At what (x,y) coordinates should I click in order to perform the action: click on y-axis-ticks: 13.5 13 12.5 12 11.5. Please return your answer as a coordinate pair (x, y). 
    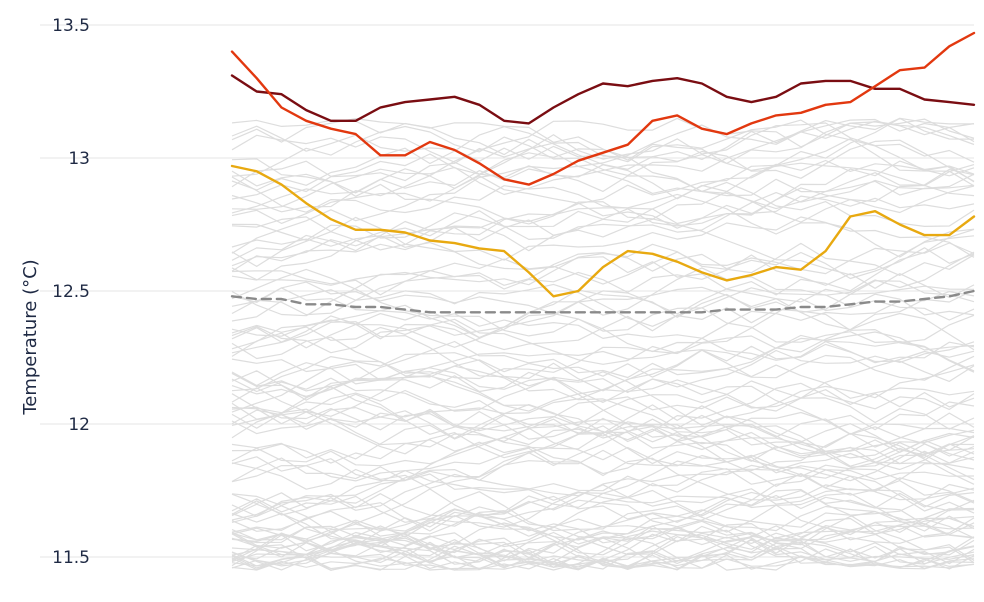
    Looking at the image, I should click on (71, 292).